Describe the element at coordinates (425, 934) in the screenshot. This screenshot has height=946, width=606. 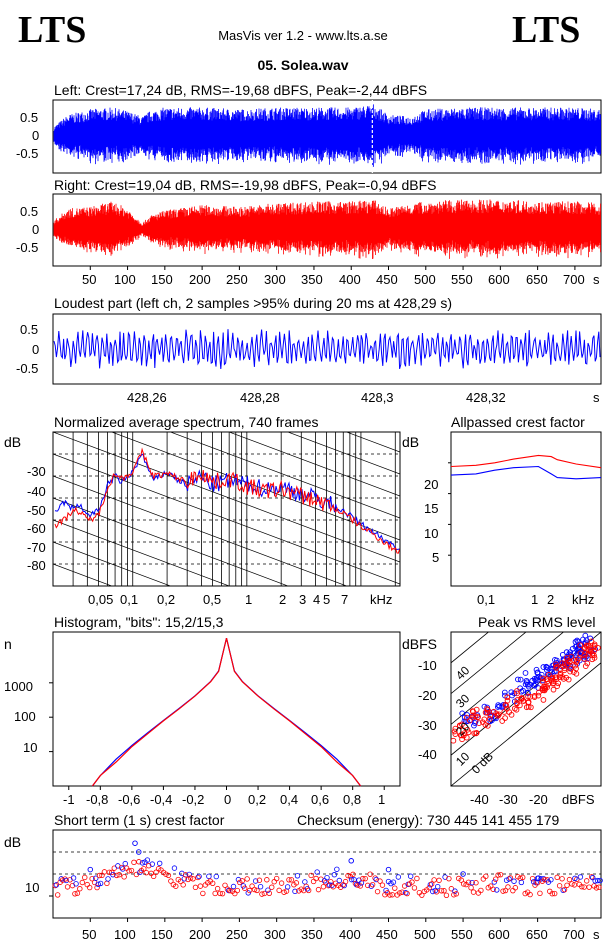
I see `short-crest-xtick: 500` at that location.